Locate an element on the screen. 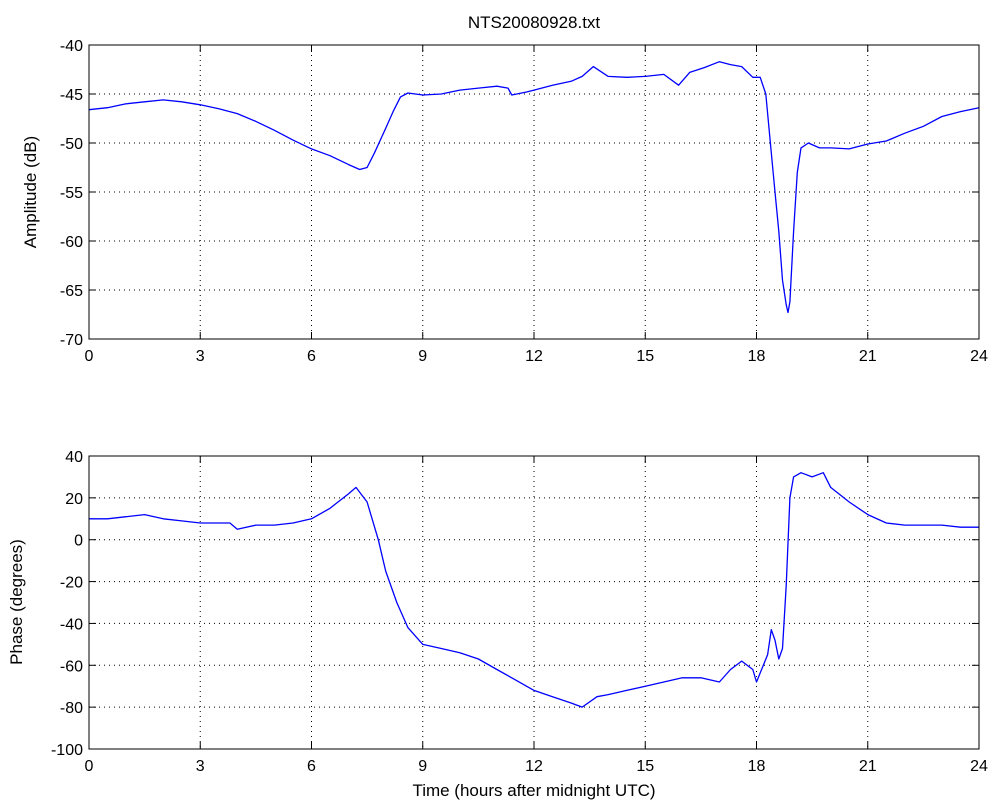 The width and height of the screenshot is (998, 806). plot2-xtick-label: 15 is located at coordinates (645, 766).